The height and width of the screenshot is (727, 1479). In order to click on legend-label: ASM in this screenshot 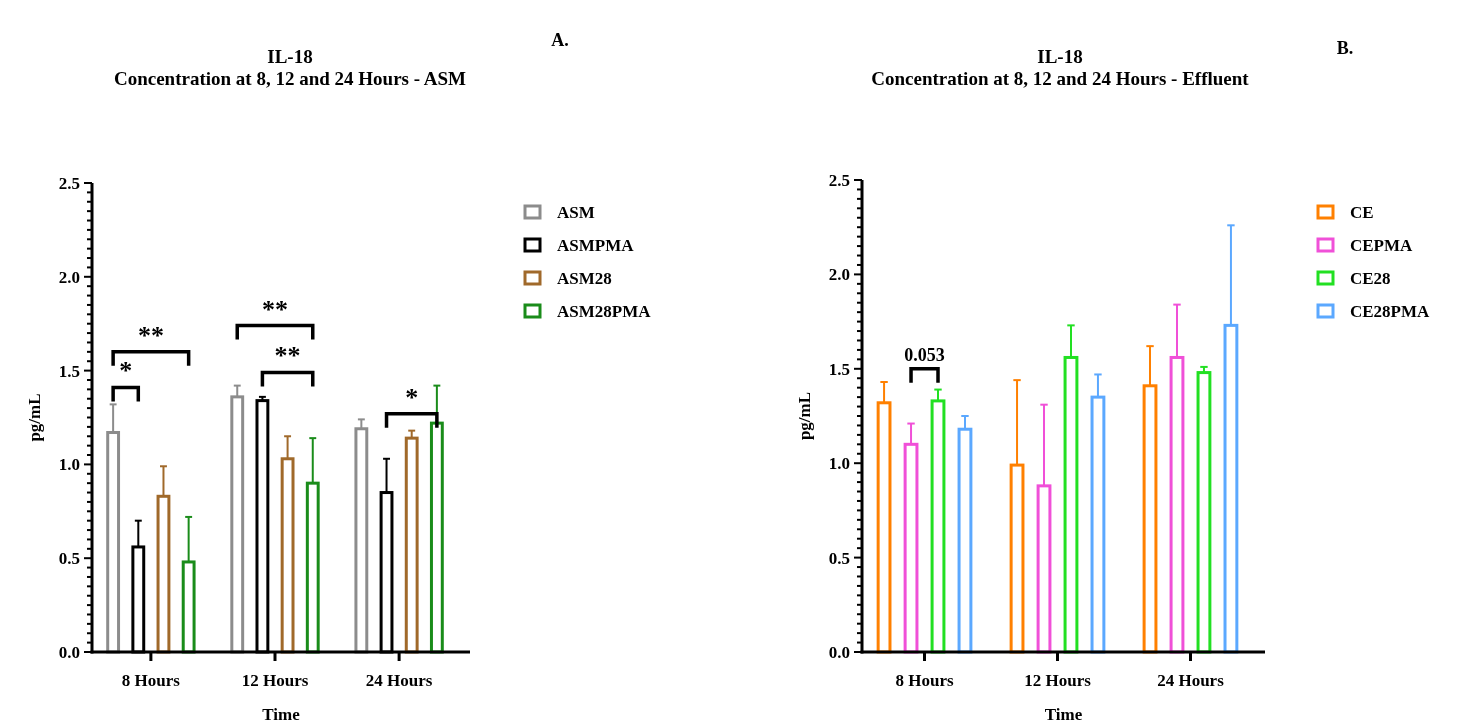, I will do `click(576, 212)`.